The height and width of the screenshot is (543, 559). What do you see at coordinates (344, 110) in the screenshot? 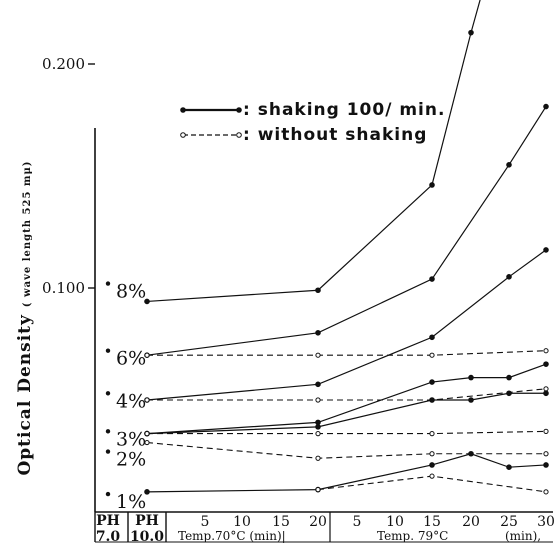
I see `legend-text-0: : shaking 100/ min.` at bounding box center [344, 110].